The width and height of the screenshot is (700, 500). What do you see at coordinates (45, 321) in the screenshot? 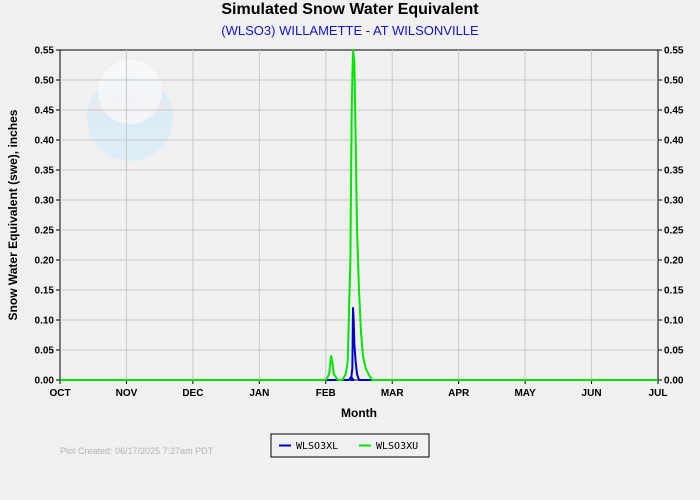
I see `y-tick-label: 0.10` at bounding box center [45, 321].